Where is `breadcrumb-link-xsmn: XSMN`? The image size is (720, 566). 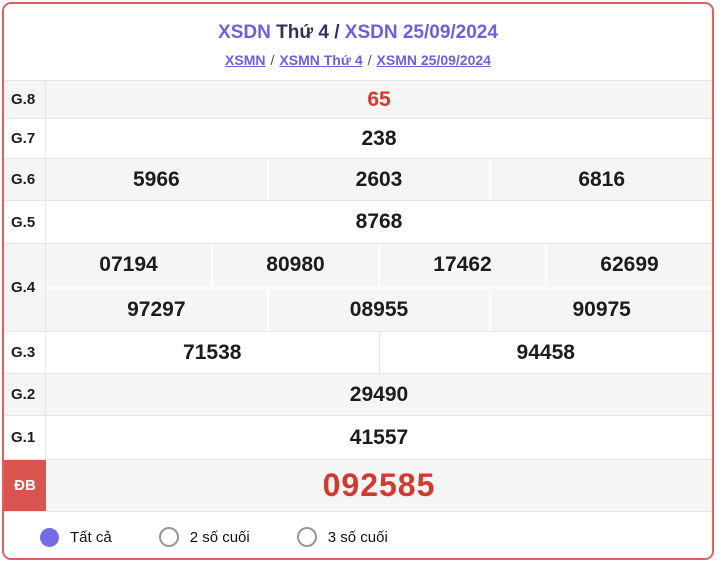
breadcrumb-link-xsmn: XSMN is located at coordinates (245, 60).